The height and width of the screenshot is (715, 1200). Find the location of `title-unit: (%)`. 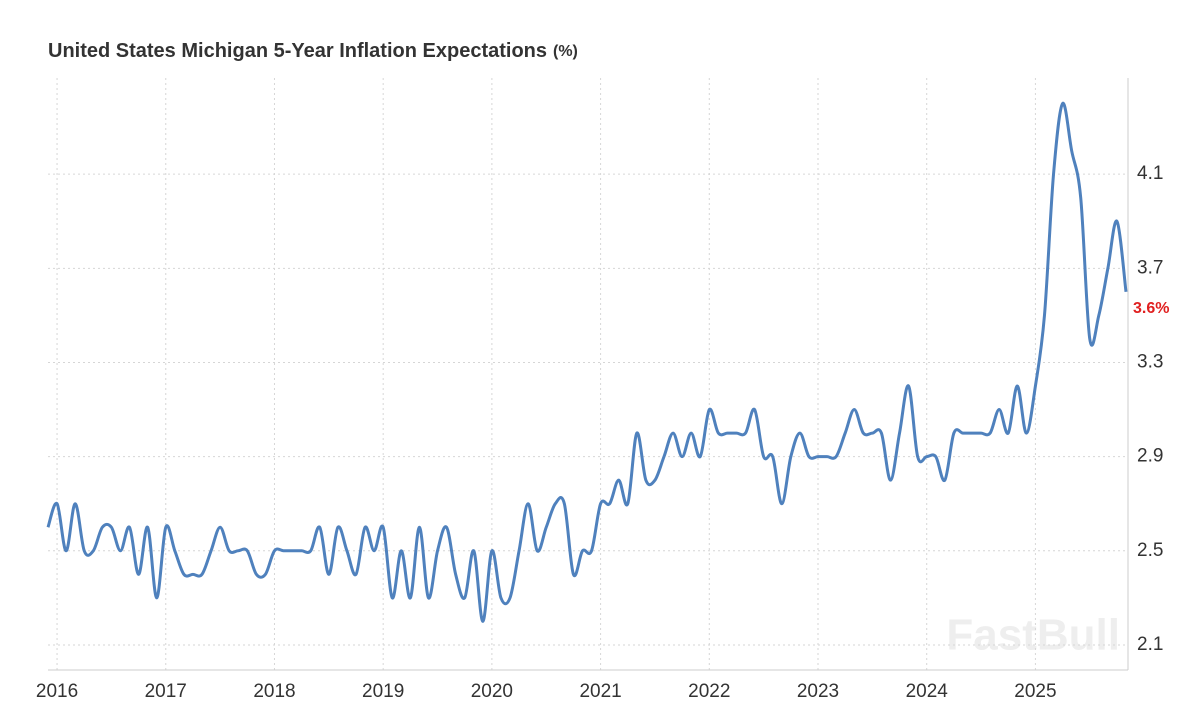

title-unit: (%) is located at coordinates (565, 51).